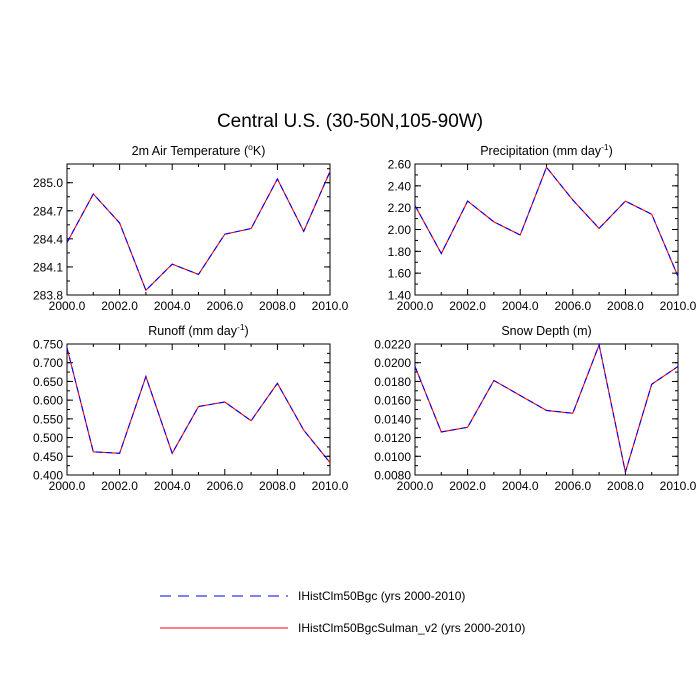 The image size is (700, 700). What do you see at coordinates (392, 382) in the screenshot?
I see `y-tick-label: 0.0180` at bounding box center [392, 382].